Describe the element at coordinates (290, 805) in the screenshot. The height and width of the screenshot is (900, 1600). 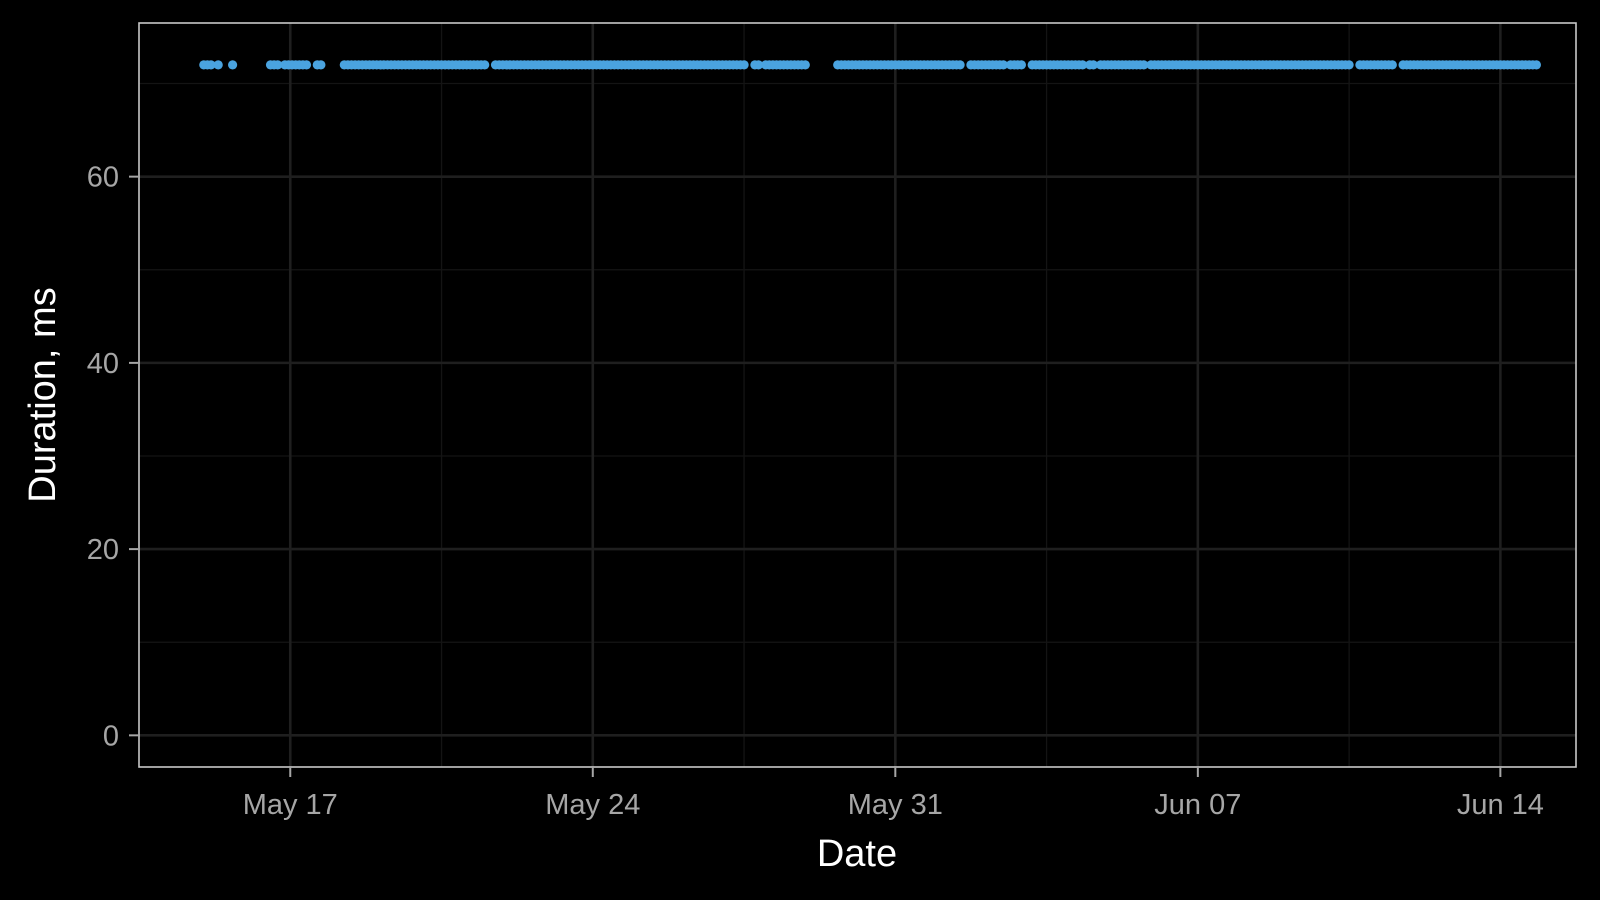
I see `x-tick-label: May 17` at that location.